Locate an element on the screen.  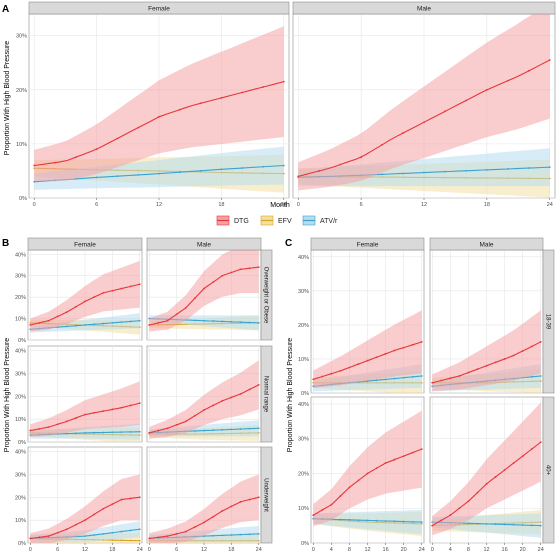
facet-b-underweight-female: 0% 10% 20% 30% 40% 0 6 12 18 24 is located at coordinates (79, 499).